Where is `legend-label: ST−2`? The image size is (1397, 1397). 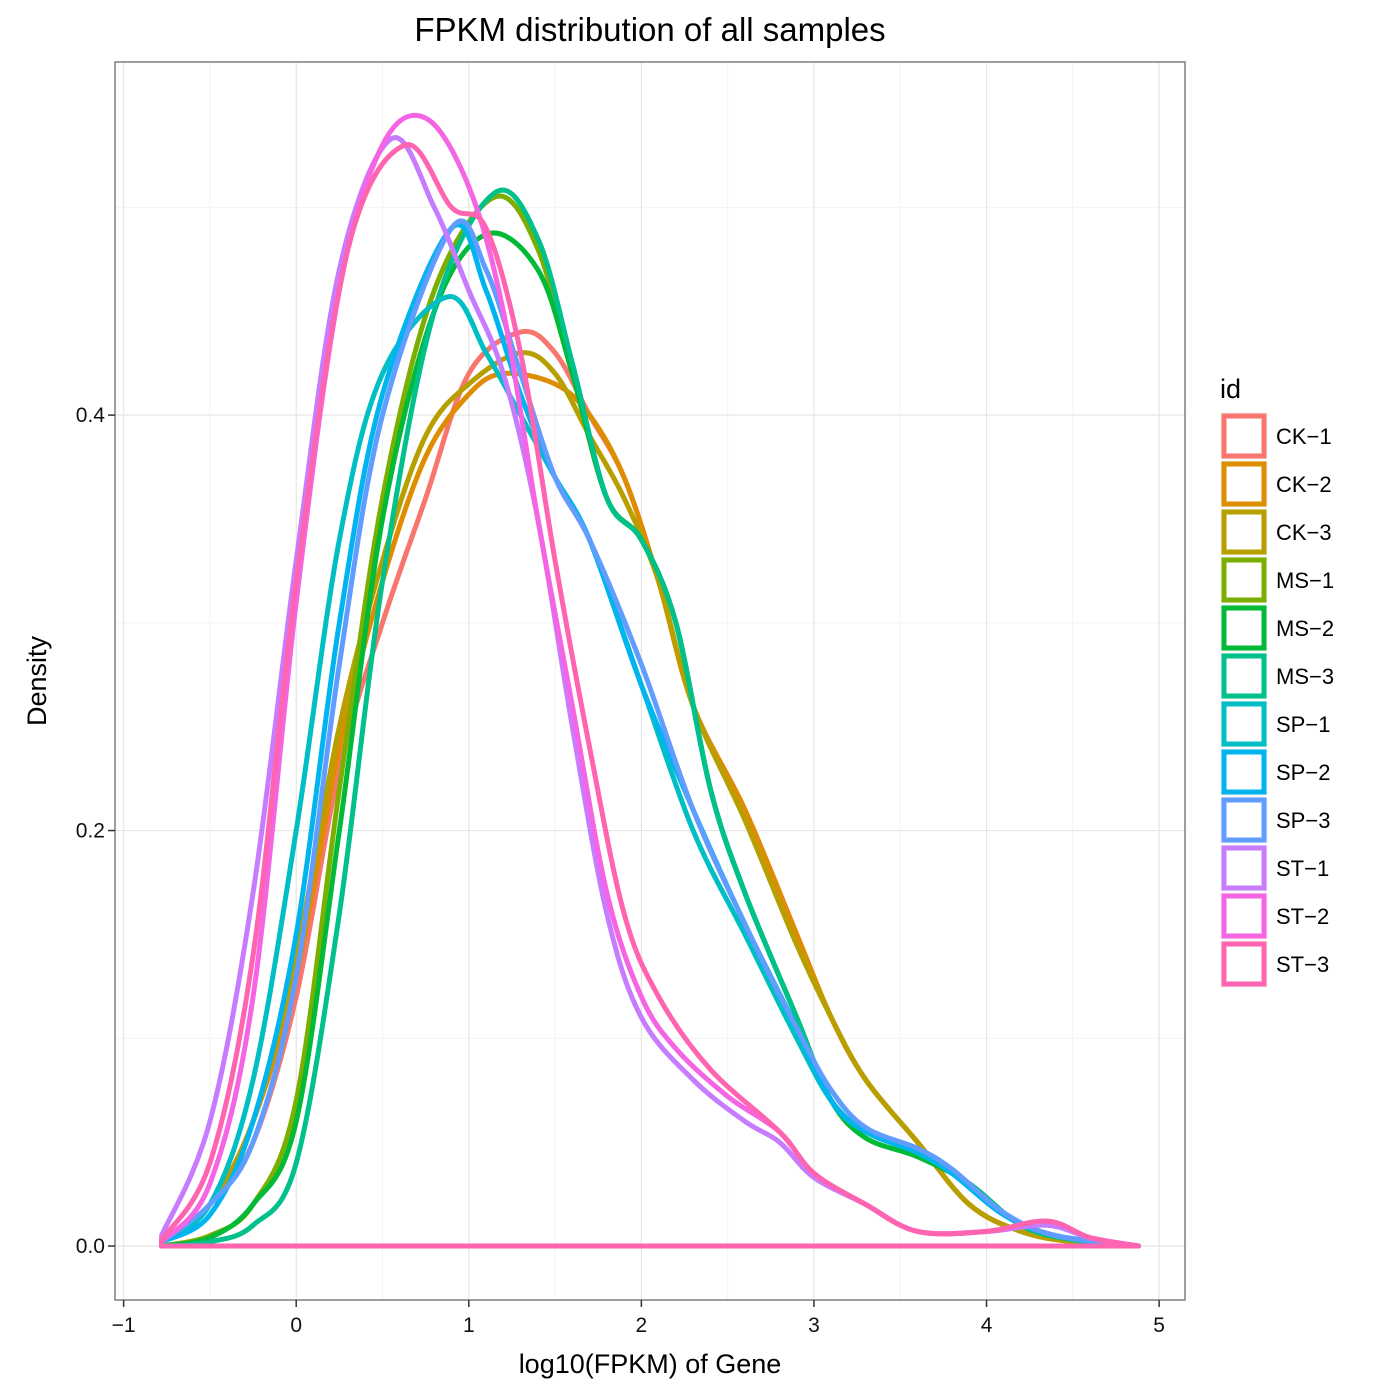
legend-label: ST−2 is located at coordinates (1302, 916).